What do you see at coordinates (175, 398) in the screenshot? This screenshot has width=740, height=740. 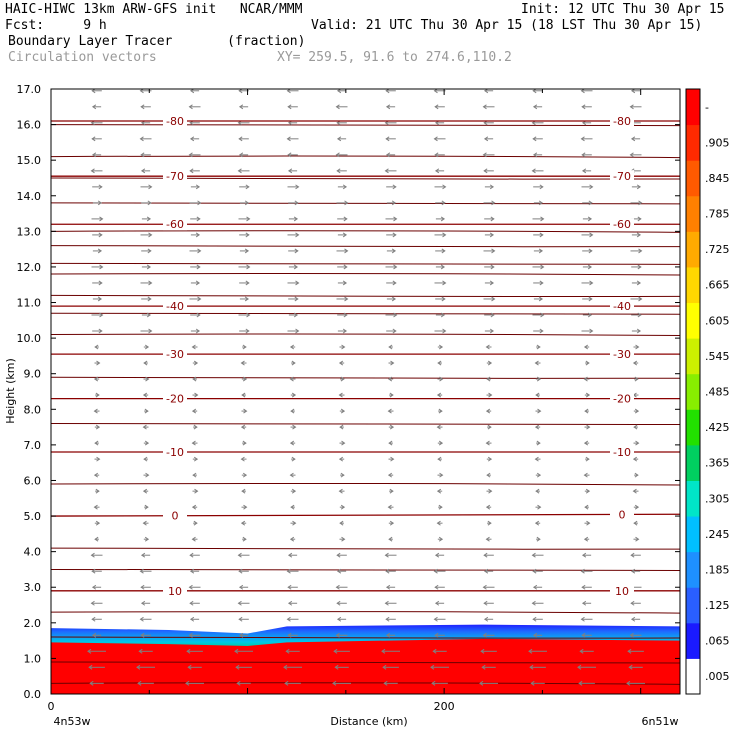 I see `isotherm-label-bg` at bounding box center [175, 398].